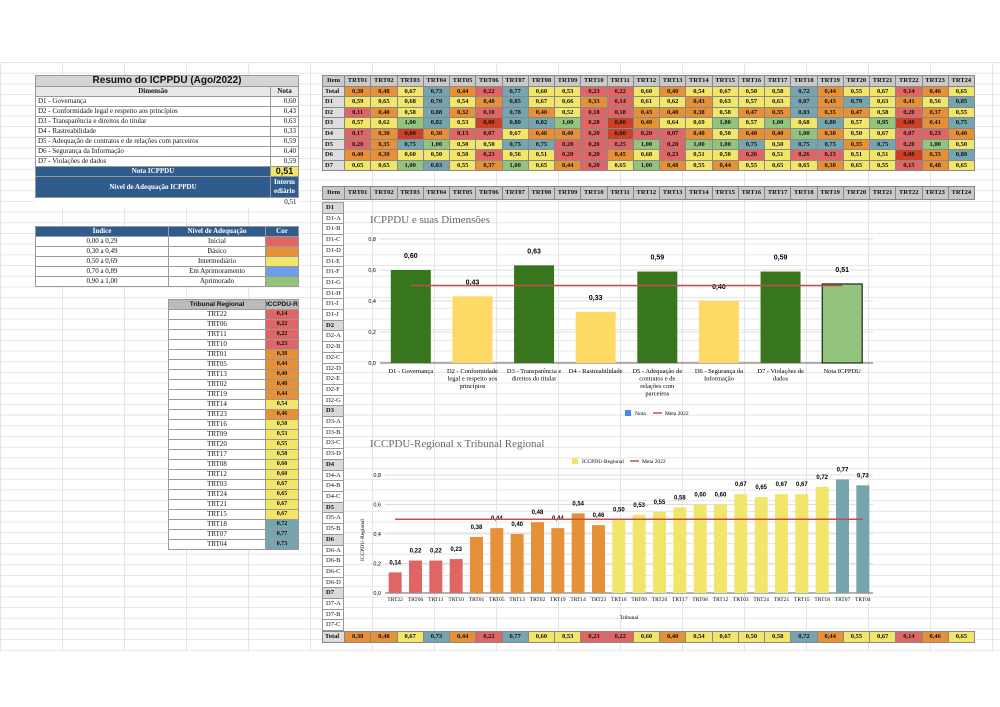  What do you see at coordinates (153, 187) in the screenshot?
I see `nivel-label: Nível de Adequação ICPPDU` at bounding box center [153, 187].